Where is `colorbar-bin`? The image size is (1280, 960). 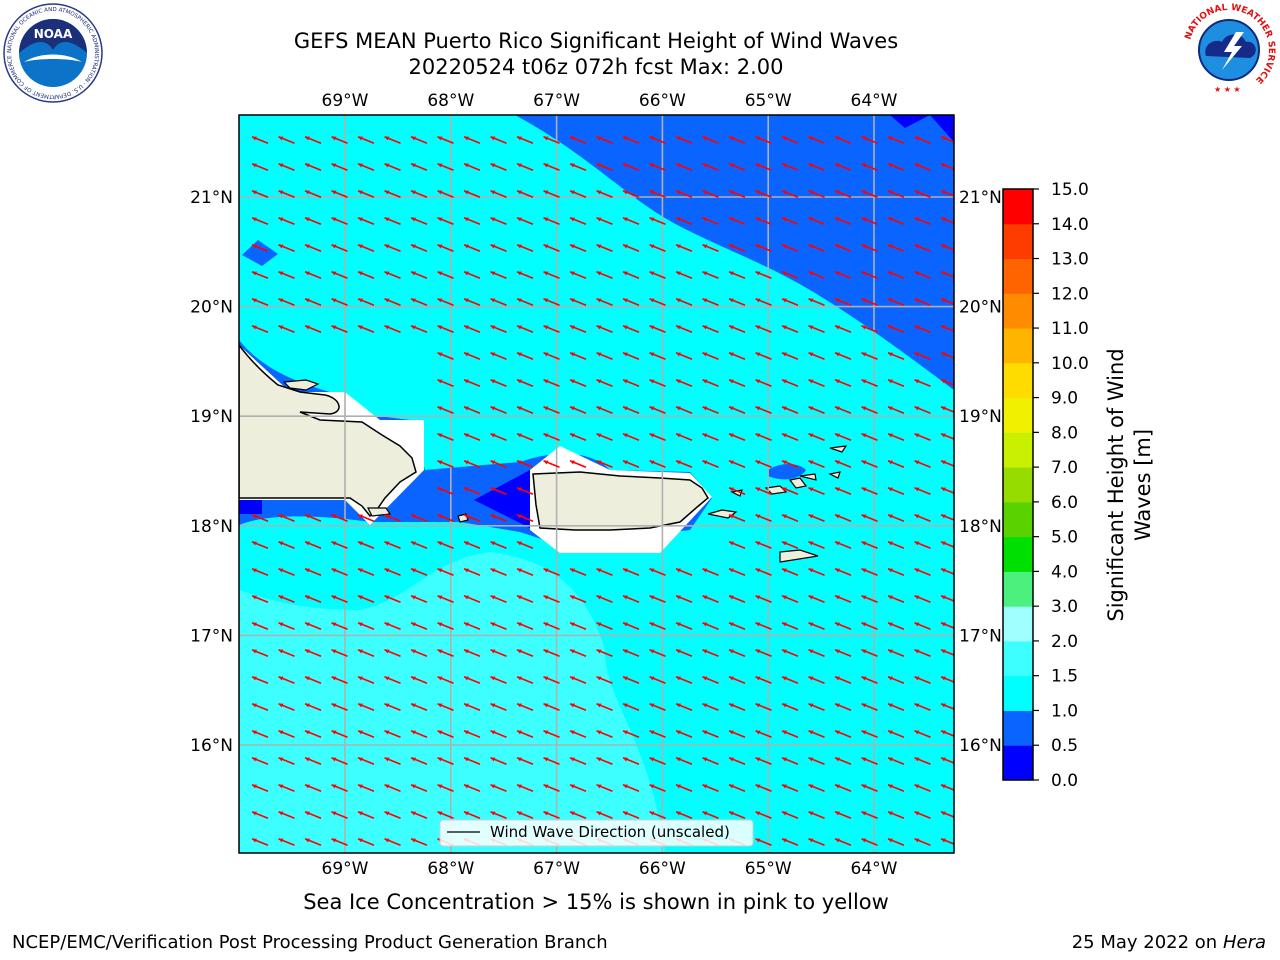 colorbar-bin is located at coordinates (1018, 589).